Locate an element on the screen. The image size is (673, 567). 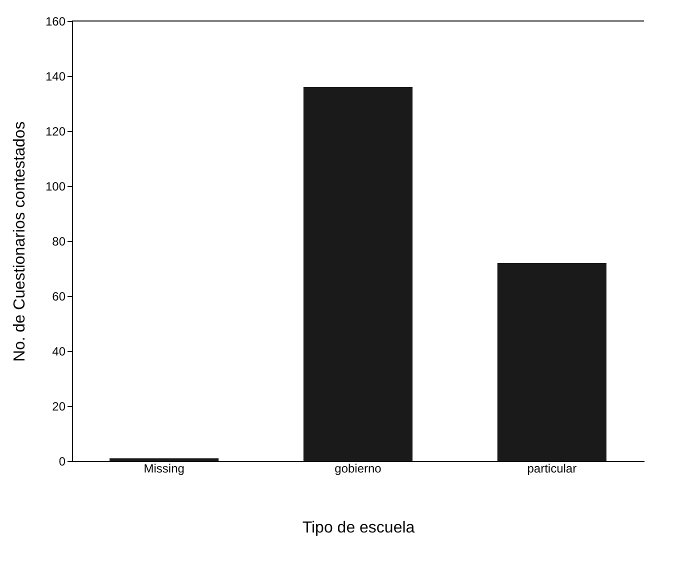
y-tick-label: 0 is located at coordinates (62, 461).